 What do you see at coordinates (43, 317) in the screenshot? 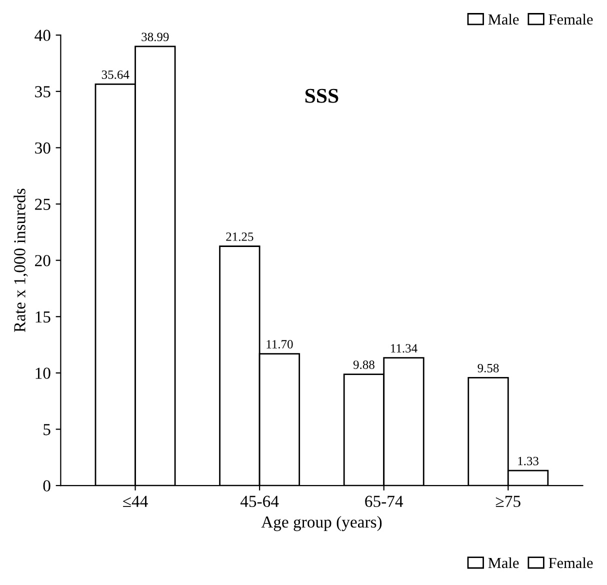
I see `y-tick-label: 15` at bounding box center [43, 317].